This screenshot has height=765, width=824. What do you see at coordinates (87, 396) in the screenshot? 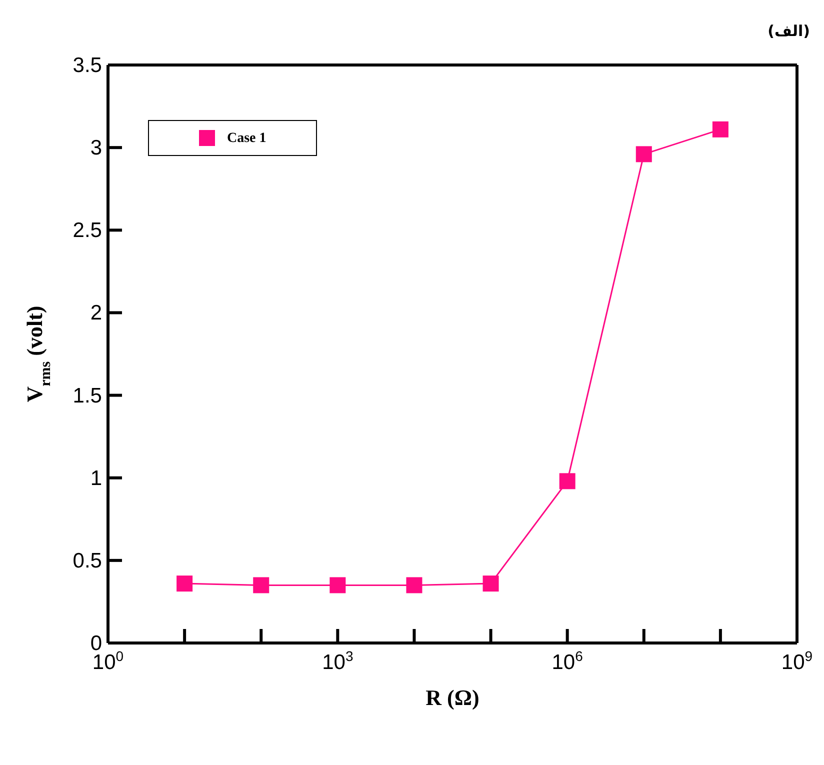
I see `y-tick-label: 1.5` at bounding box center [87, 396].